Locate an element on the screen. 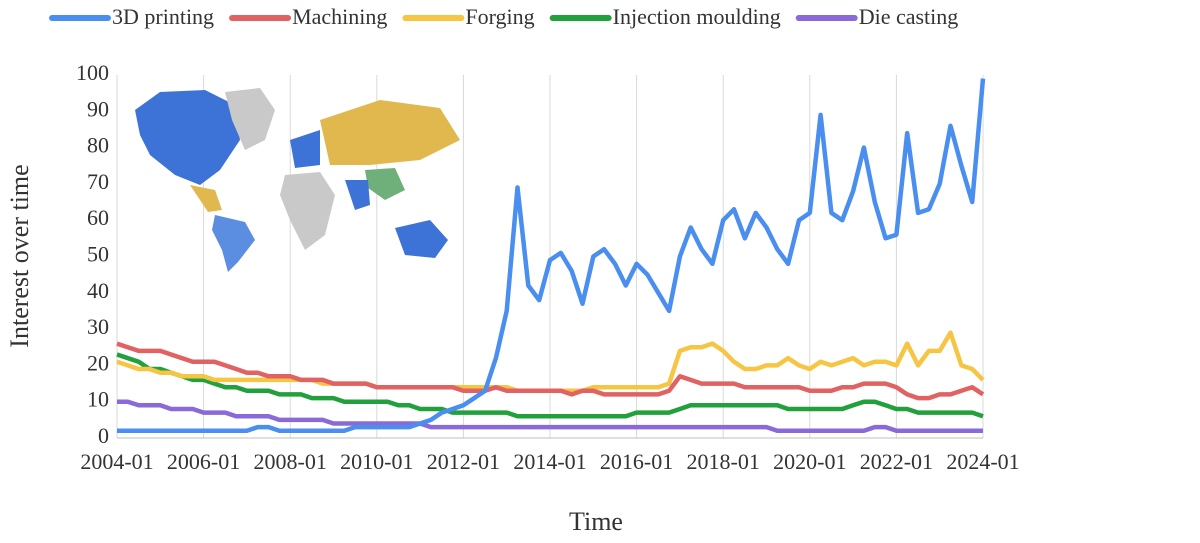 The image size is (1200, 543). x-tick-label: 2016-01 is located at coordinates (636, 461).